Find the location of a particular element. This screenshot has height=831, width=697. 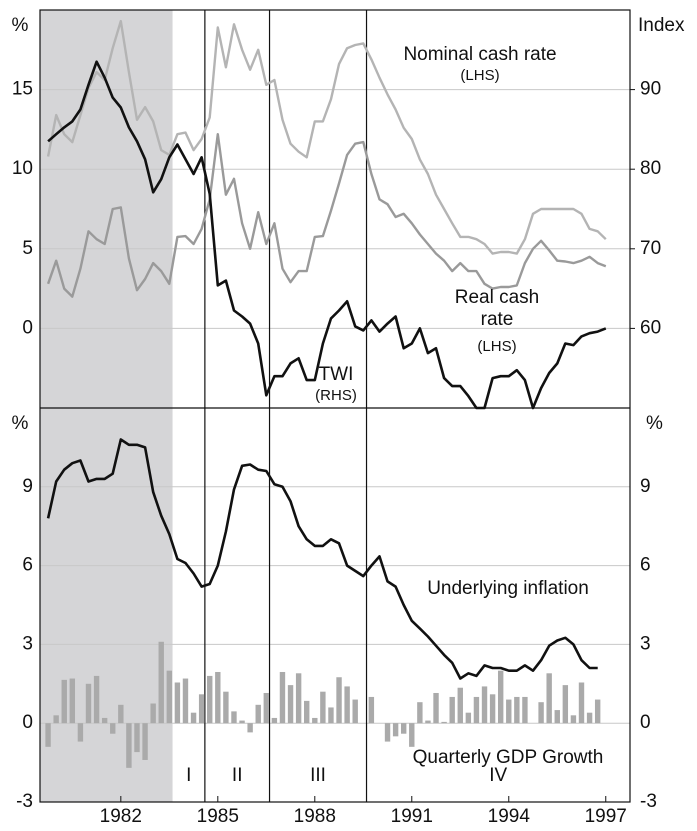

y2-tick-label: 3 is located at coordinates (645, 643).